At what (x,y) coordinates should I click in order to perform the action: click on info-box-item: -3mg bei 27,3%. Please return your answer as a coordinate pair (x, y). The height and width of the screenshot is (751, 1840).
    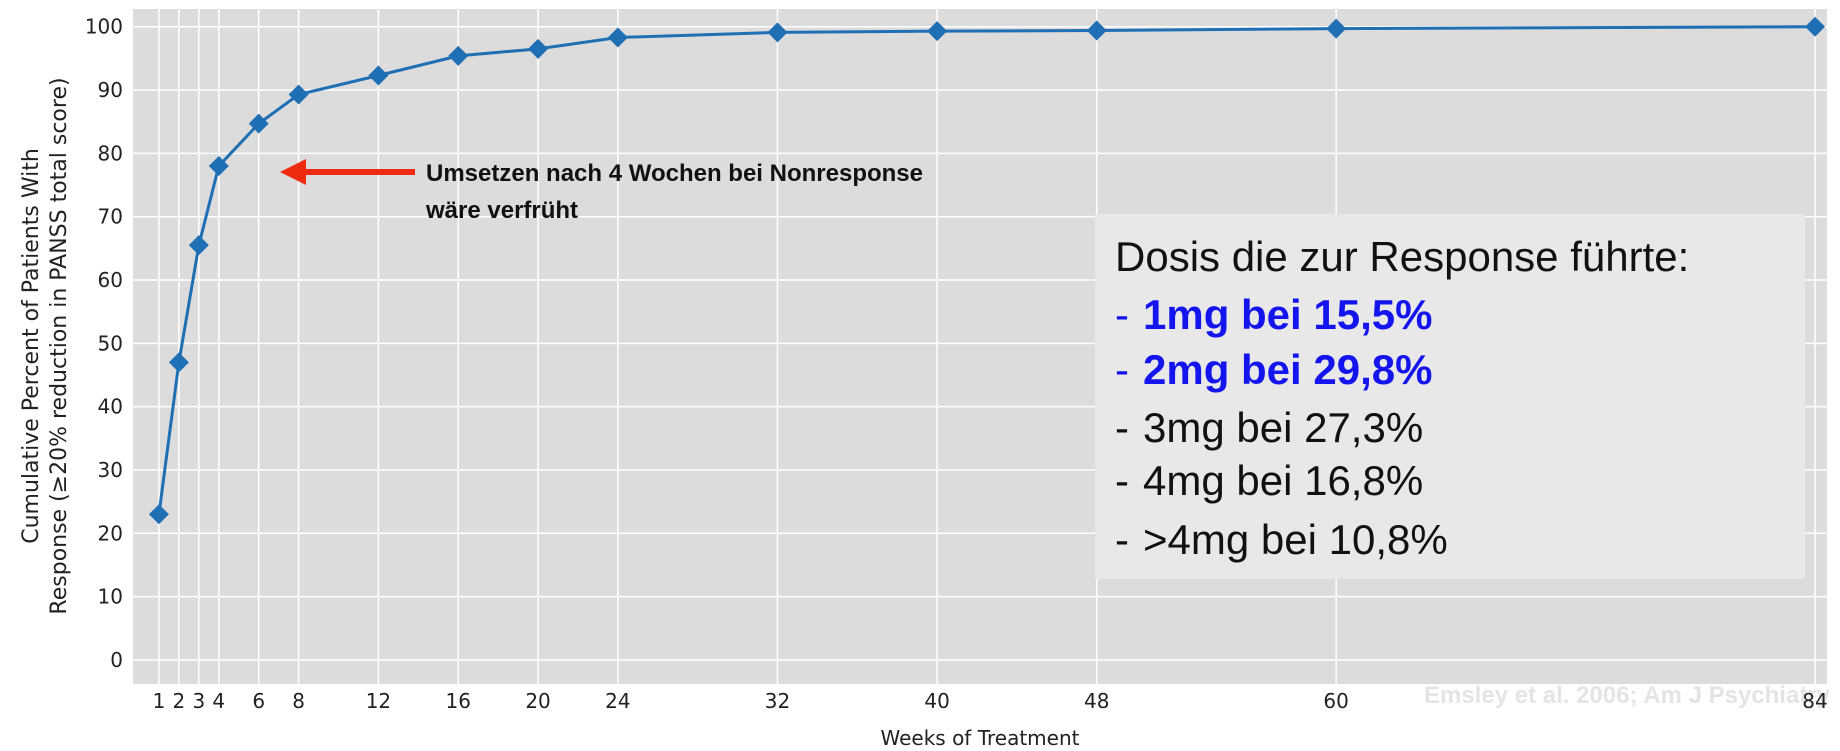
    Looking at the image, I should click on (1269, 427).